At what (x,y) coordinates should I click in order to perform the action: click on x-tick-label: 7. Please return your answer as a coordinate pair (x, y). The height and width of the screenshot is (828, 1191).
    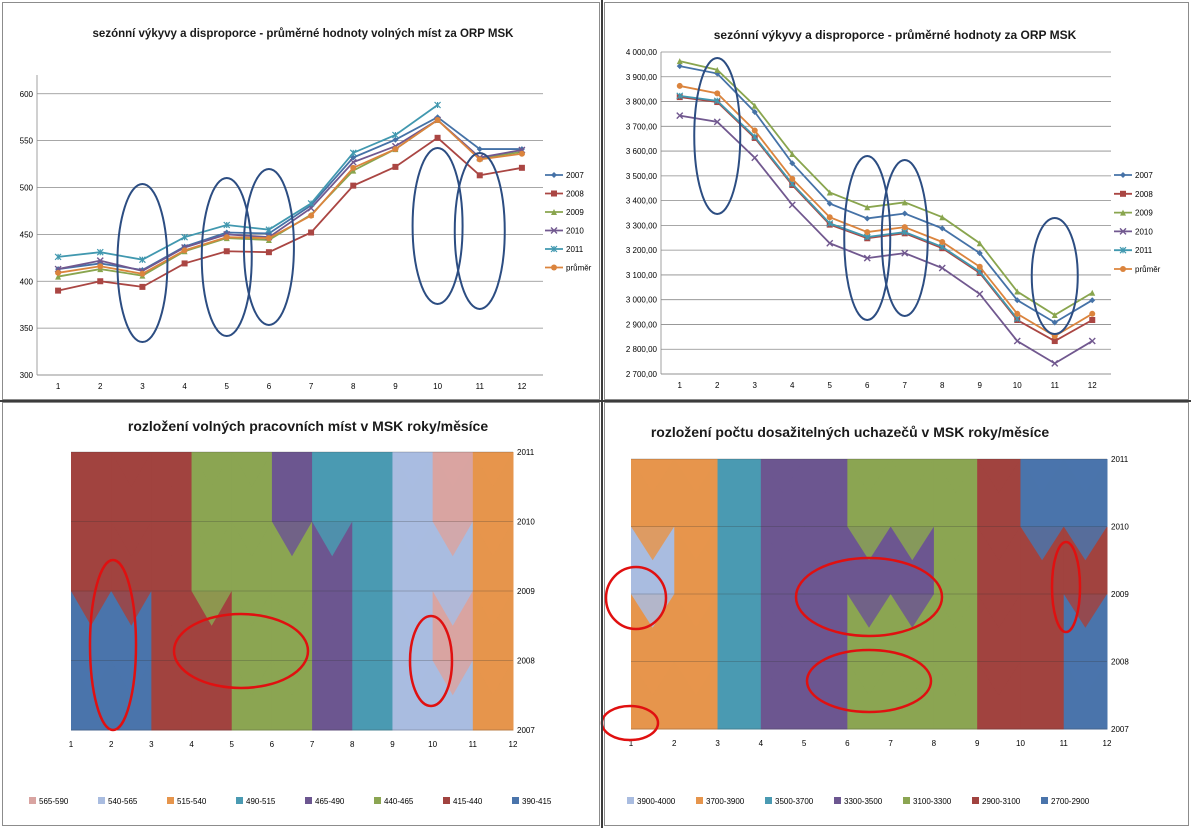
    Looking at the image, I should click on (311, 386).